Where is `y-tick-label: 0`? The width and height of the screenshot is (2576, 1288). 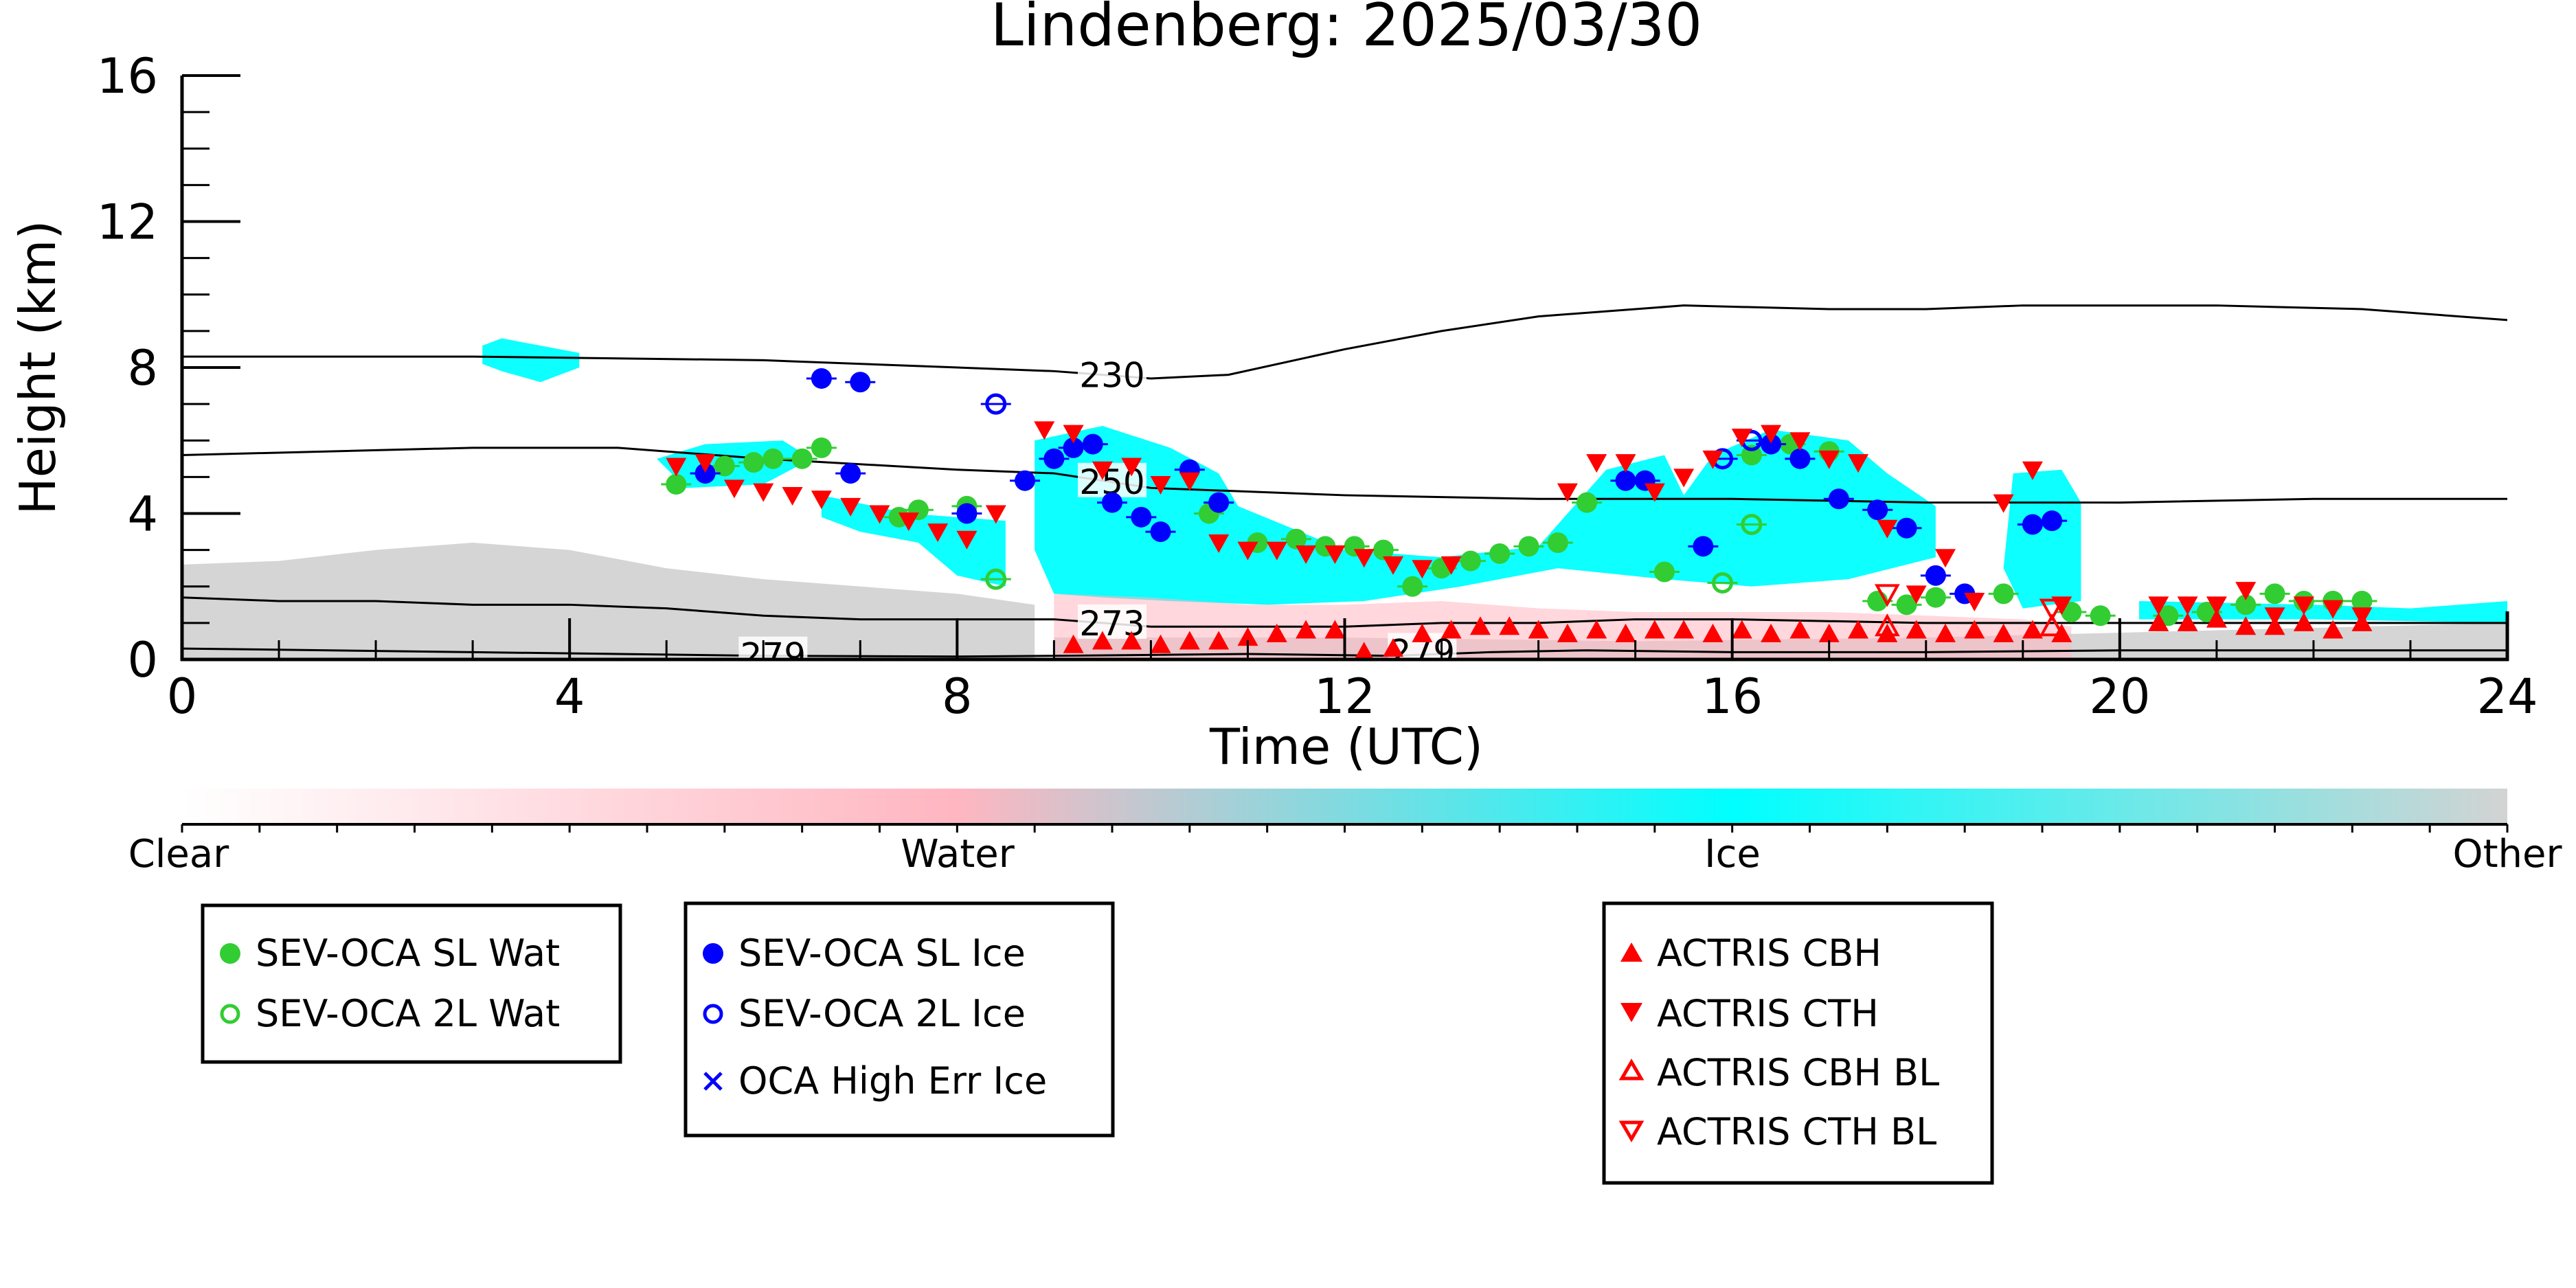
y-tick-label: 0 is located at coordinates (142, 660).